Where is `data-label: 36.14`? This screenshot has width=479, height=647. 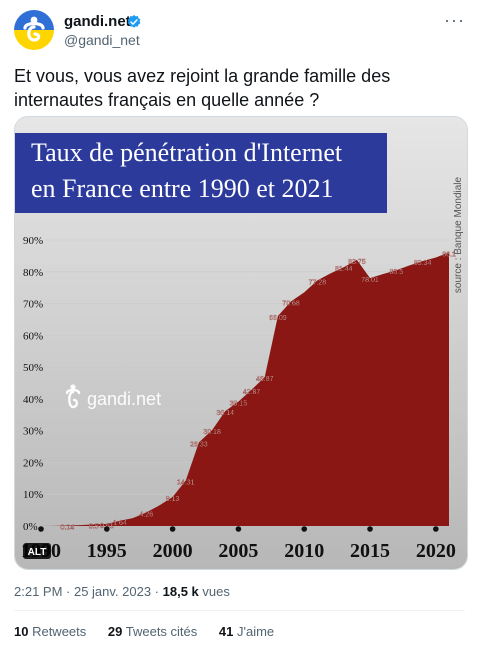 data-label: 36.14 is located at coordinates (225, 413).